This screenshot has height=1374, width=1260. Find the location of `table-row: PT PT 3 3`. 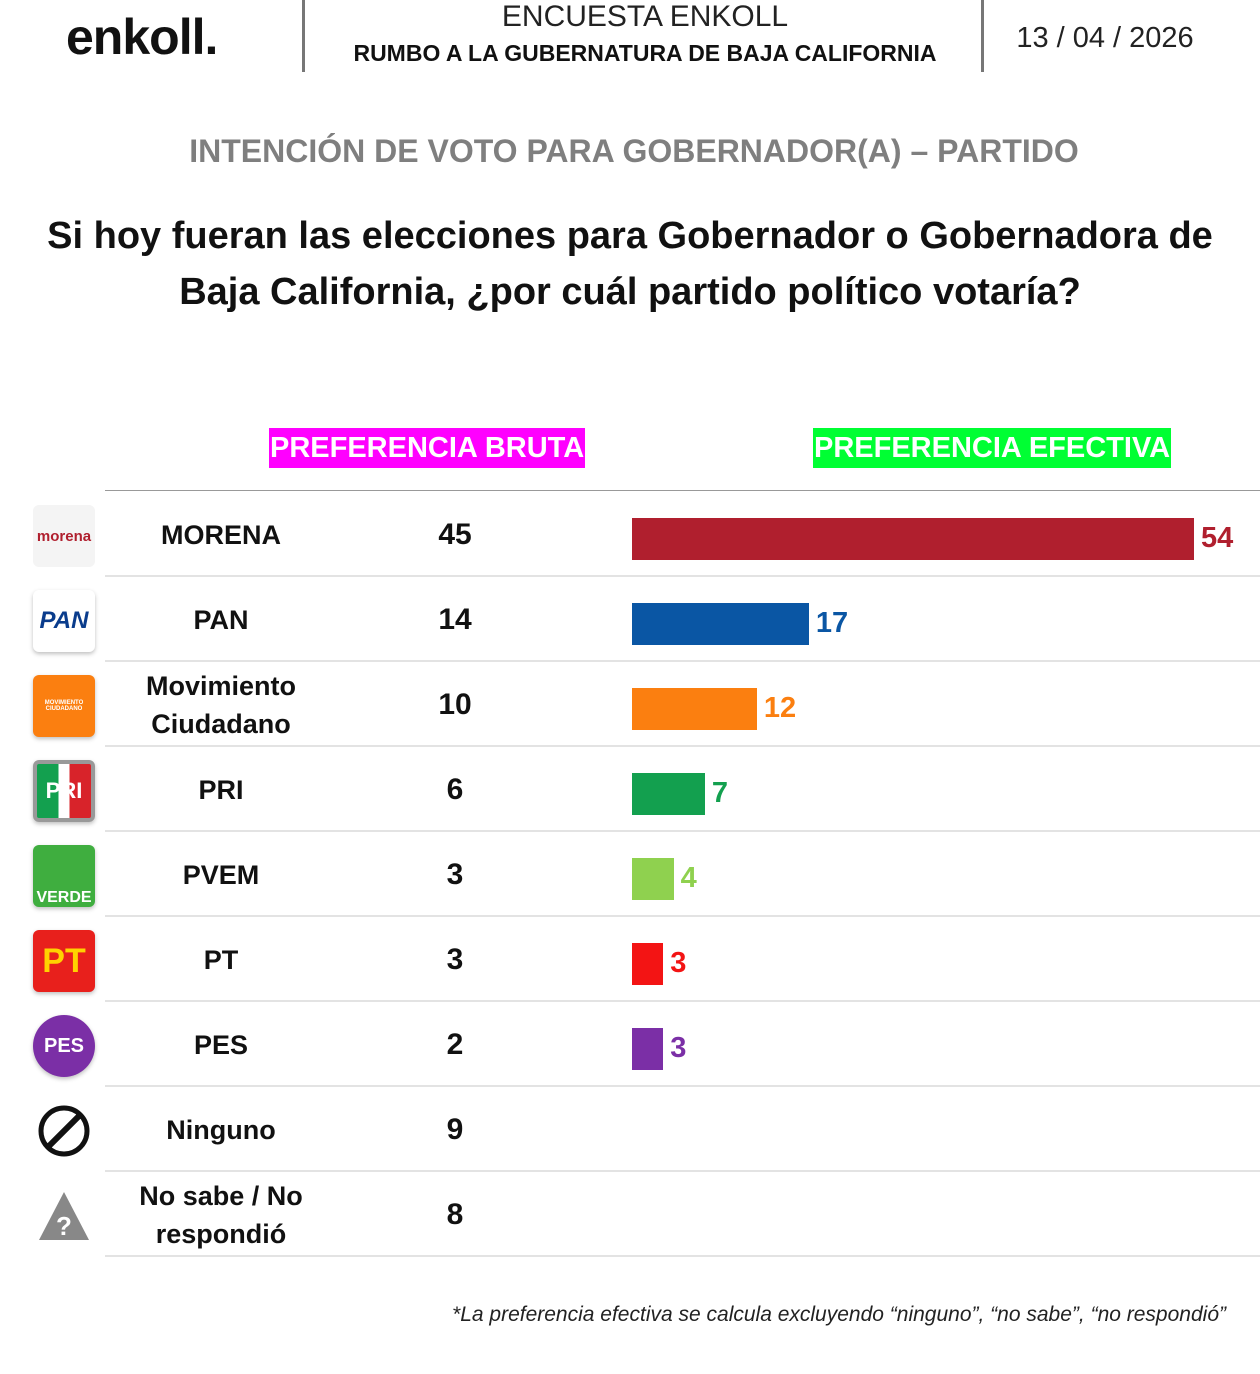

table-row: PT PT 3 3 is located at coordinates (630, 959).